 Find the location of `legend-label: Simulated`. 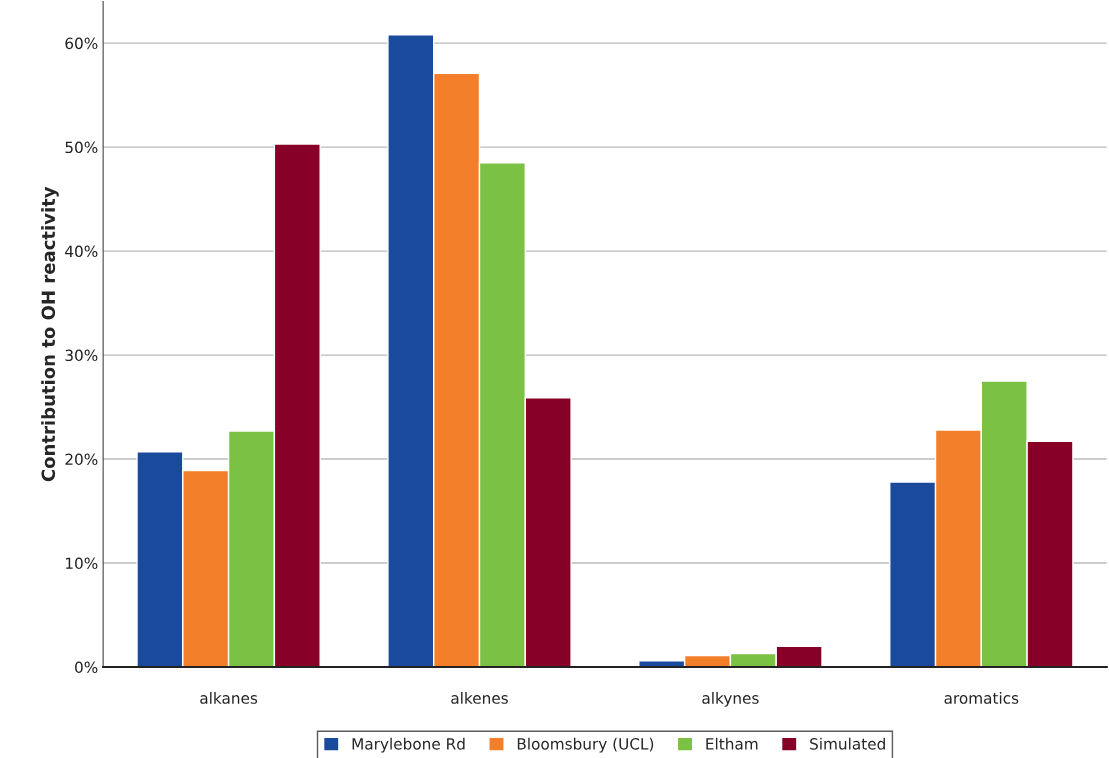

legend-label: Simulated is located at coordinates (847, 743).